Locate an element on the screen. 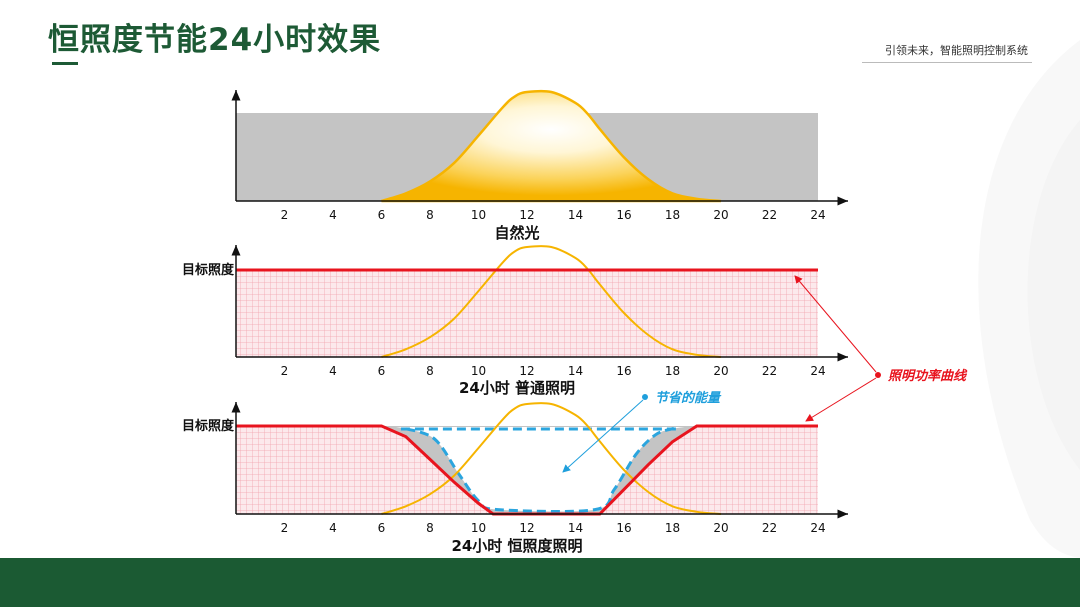  panel-natural-light: 2 4 6 8 10 12 14 16 18 20 22 24 自然光 is located at coordinates (539, 165).